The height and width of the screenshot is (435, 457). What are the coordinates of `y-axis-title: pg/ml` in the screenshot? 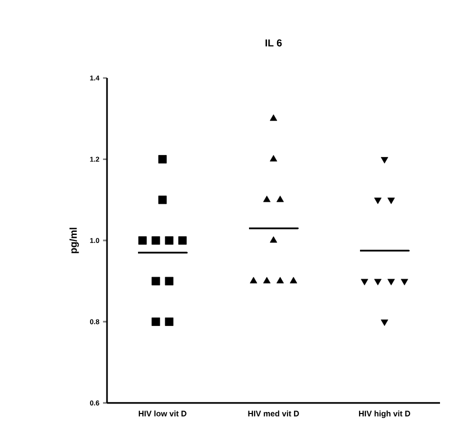 It's located at (74, 241).